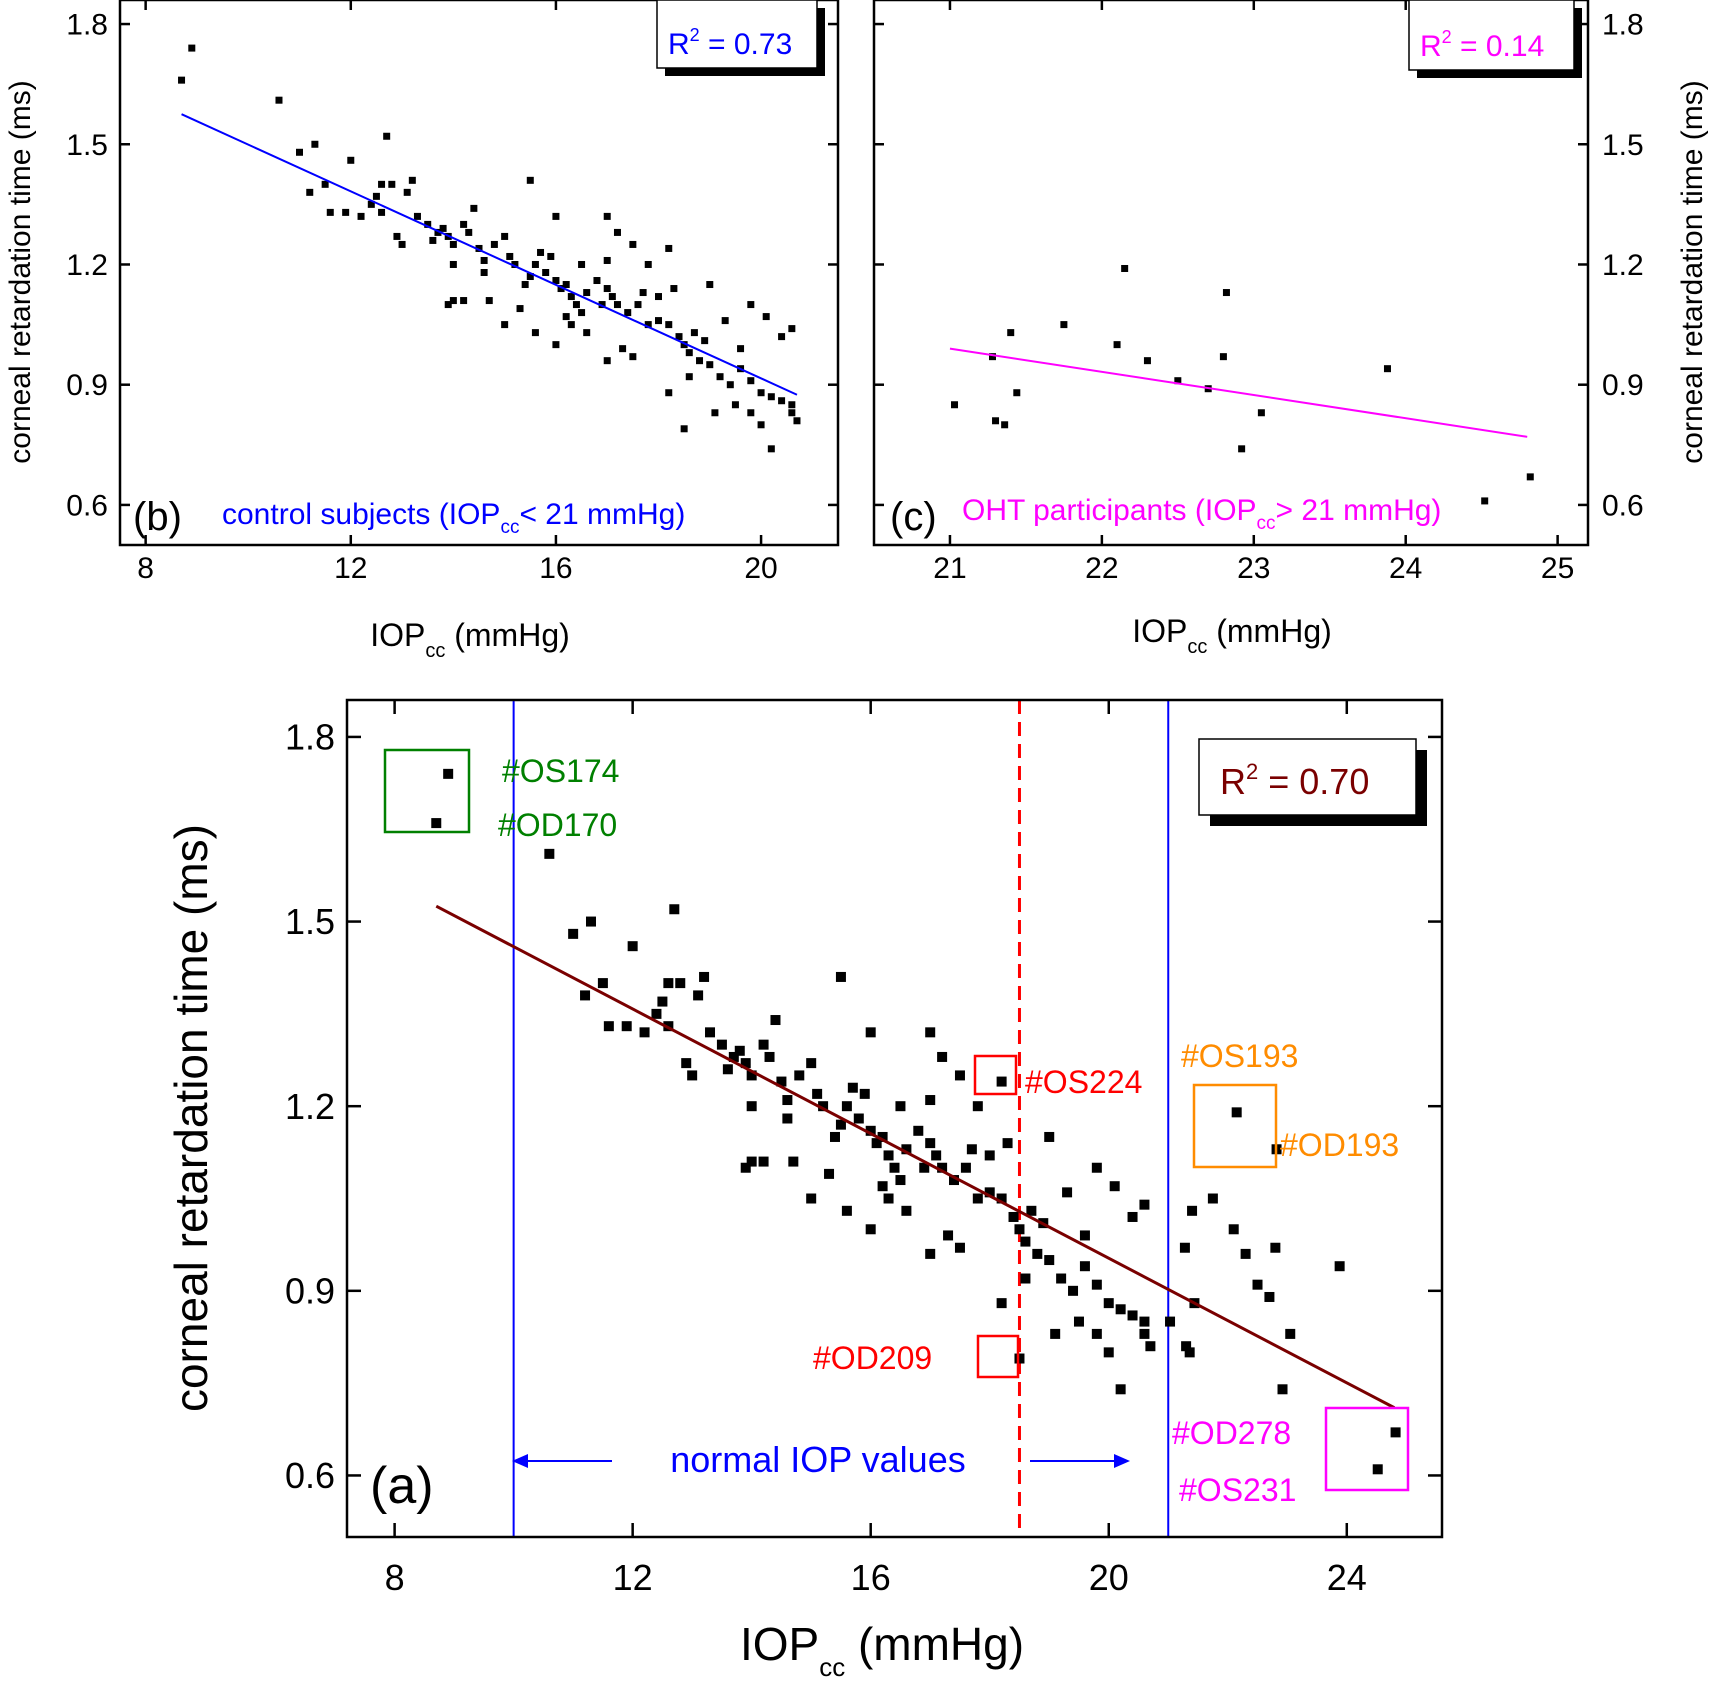  What do you see at coordinates (1083, 1082) in the screenshot?
I see `a-label-os224: #OS224` at bounding box center [1083, 1082].